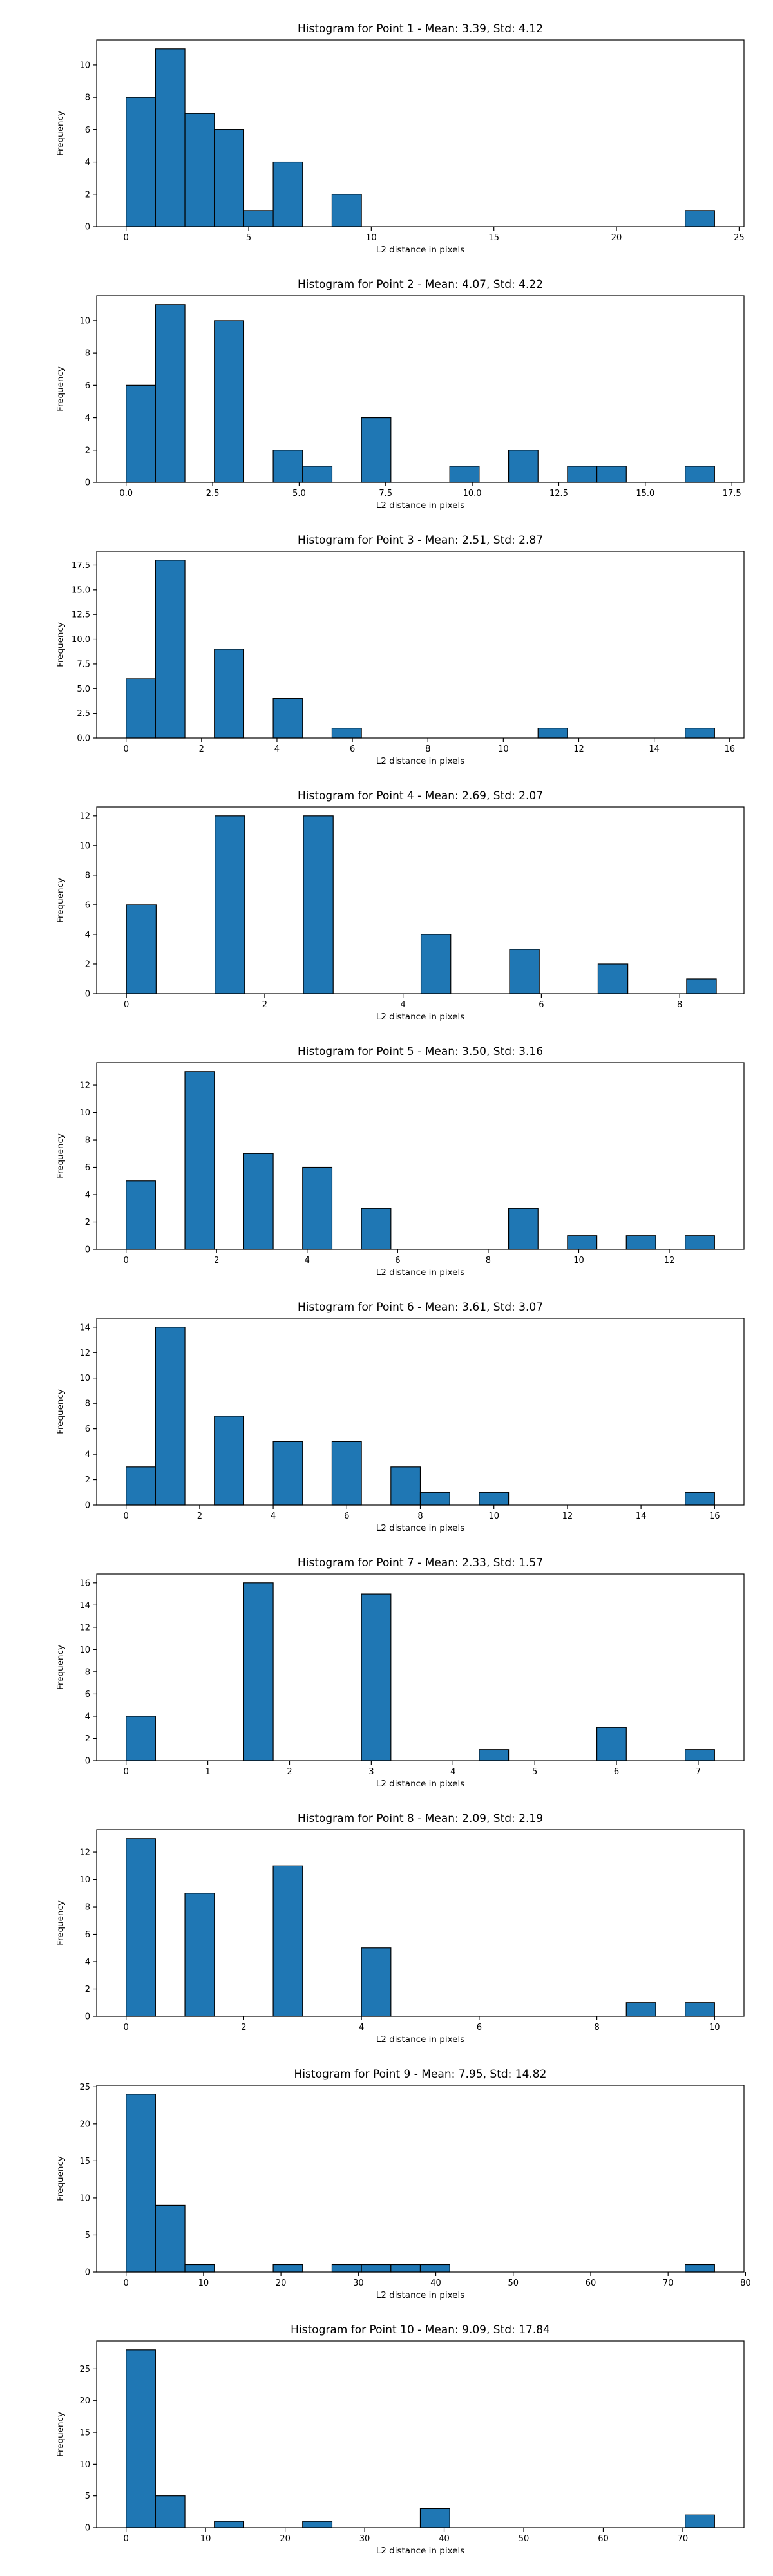 Image resolution: width=773 pixels, height=2576 pixels. Describe the element at coordinates (216, 1260) in the screenshot. I see `x-tick-label: 2` at that location.